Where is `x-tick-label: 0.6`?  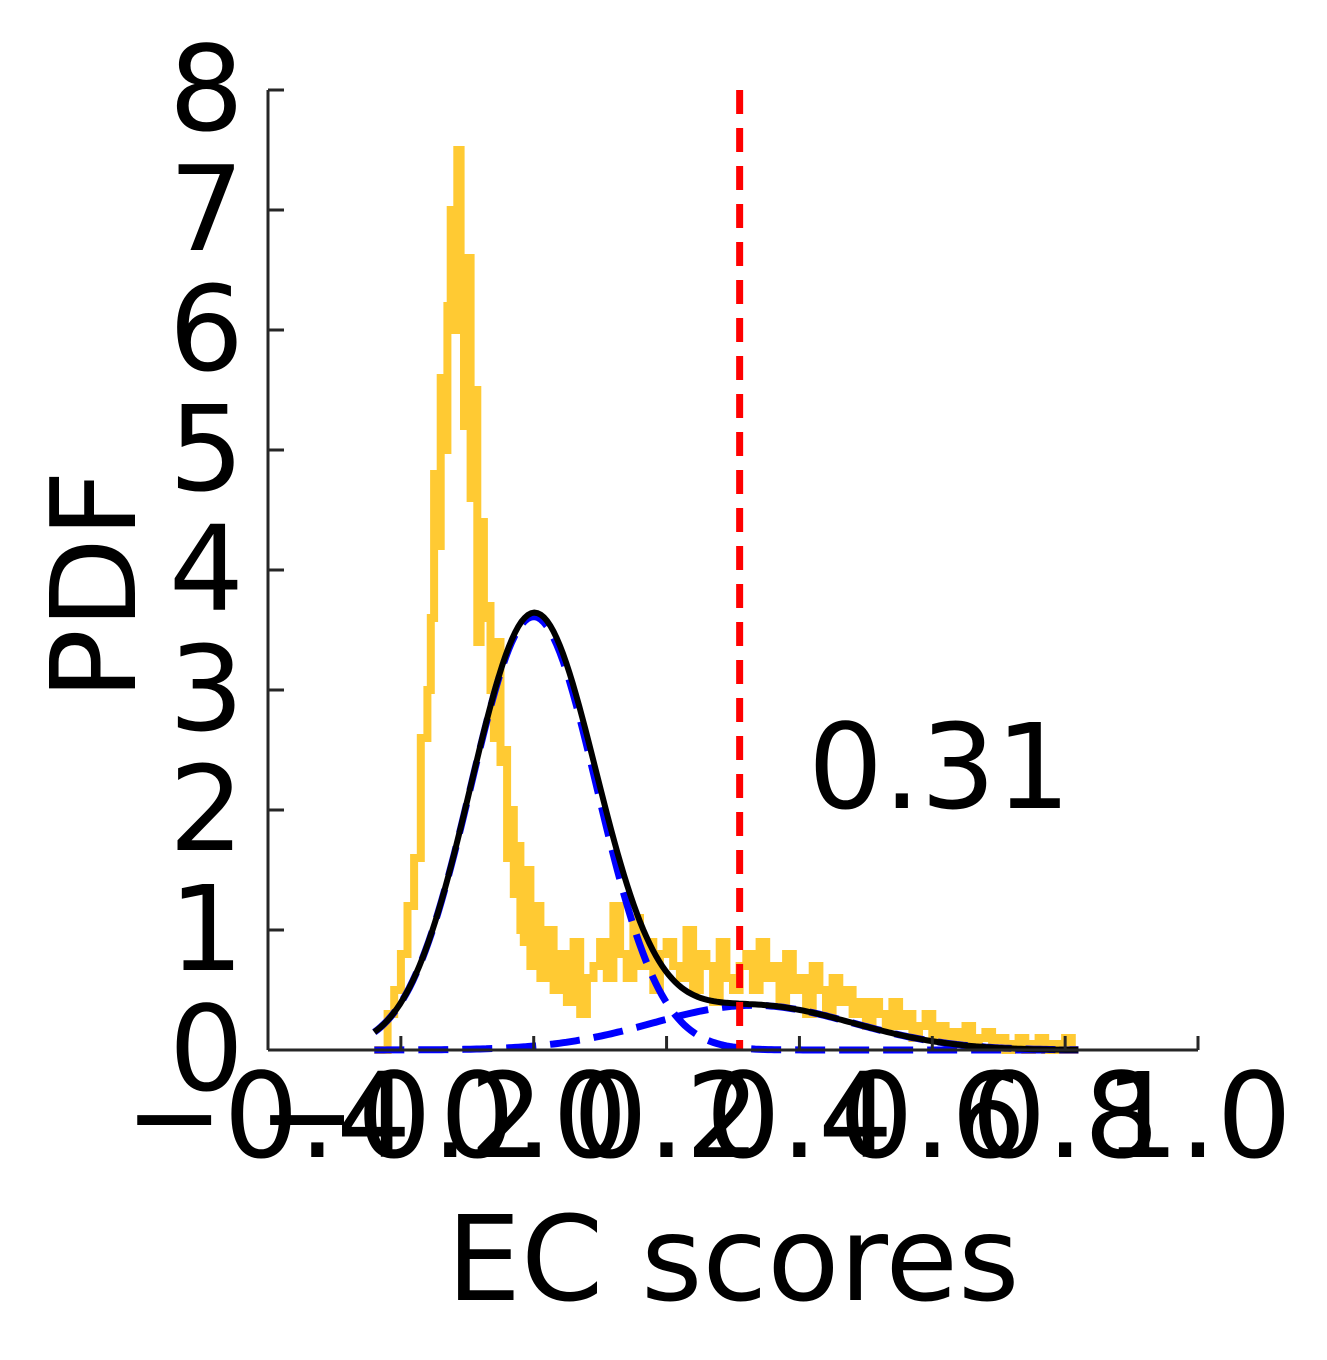 x-tick-label: 0.6 is located at coordinates (932, 1116).